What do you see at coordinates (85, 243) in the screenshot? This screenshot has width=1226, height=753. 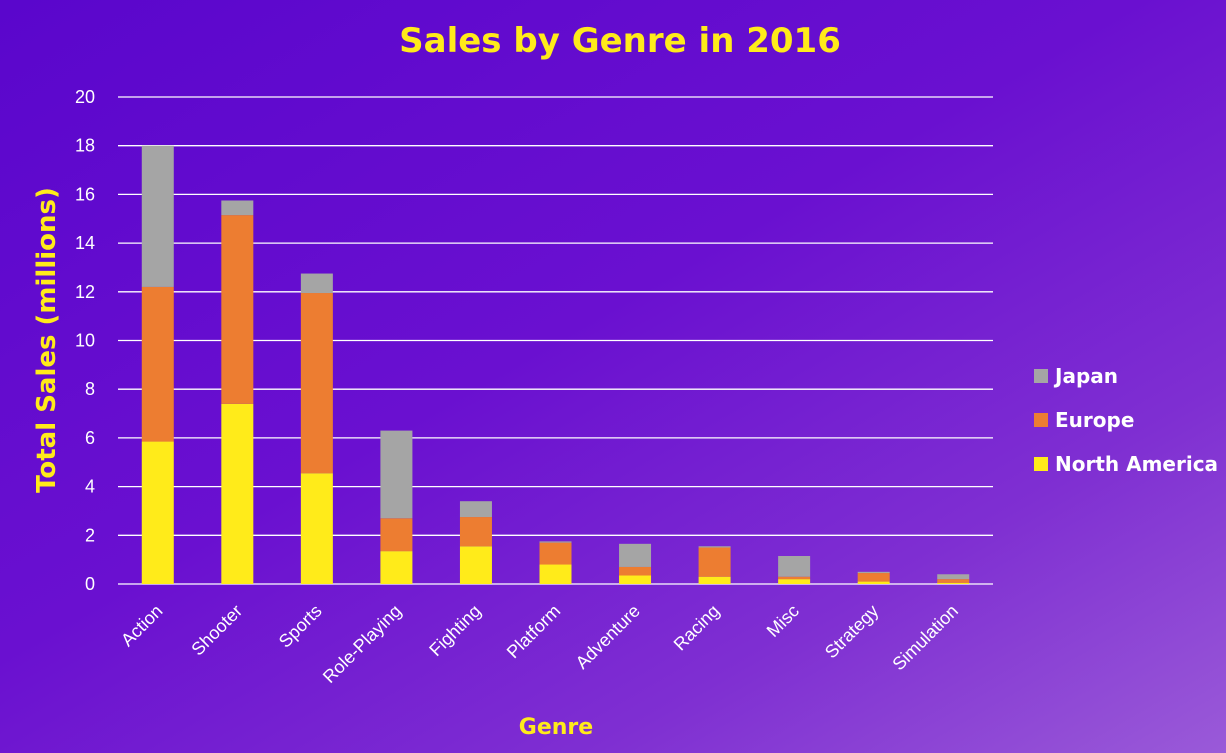 I see `y-tick-label: 14` at bounding box center [85, 243].